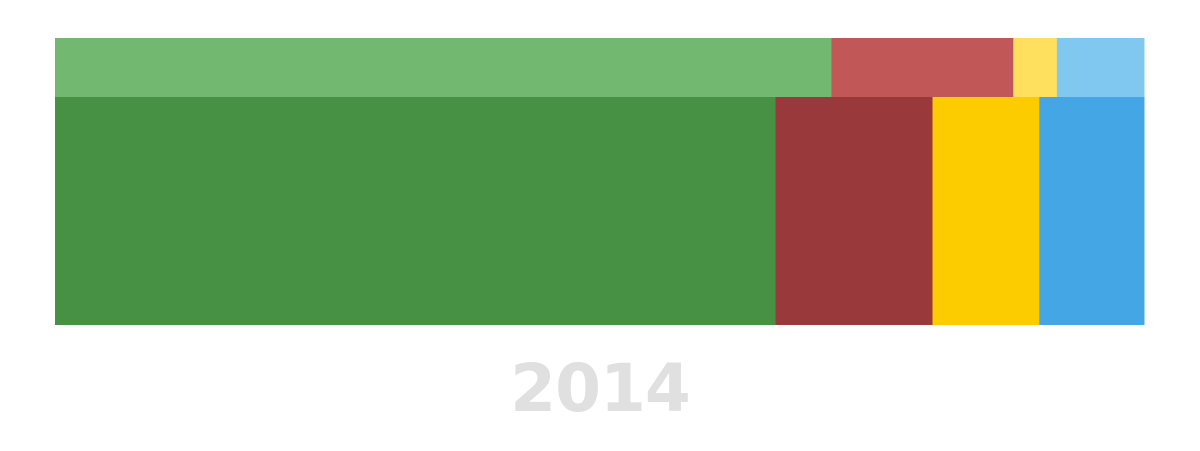 The width and height of the screenshot is (1200, 451). What do you see at coordinates (600, 388) in the screenshot?
I see `chart-title-year: 2014` at bounding box center [600, 388].